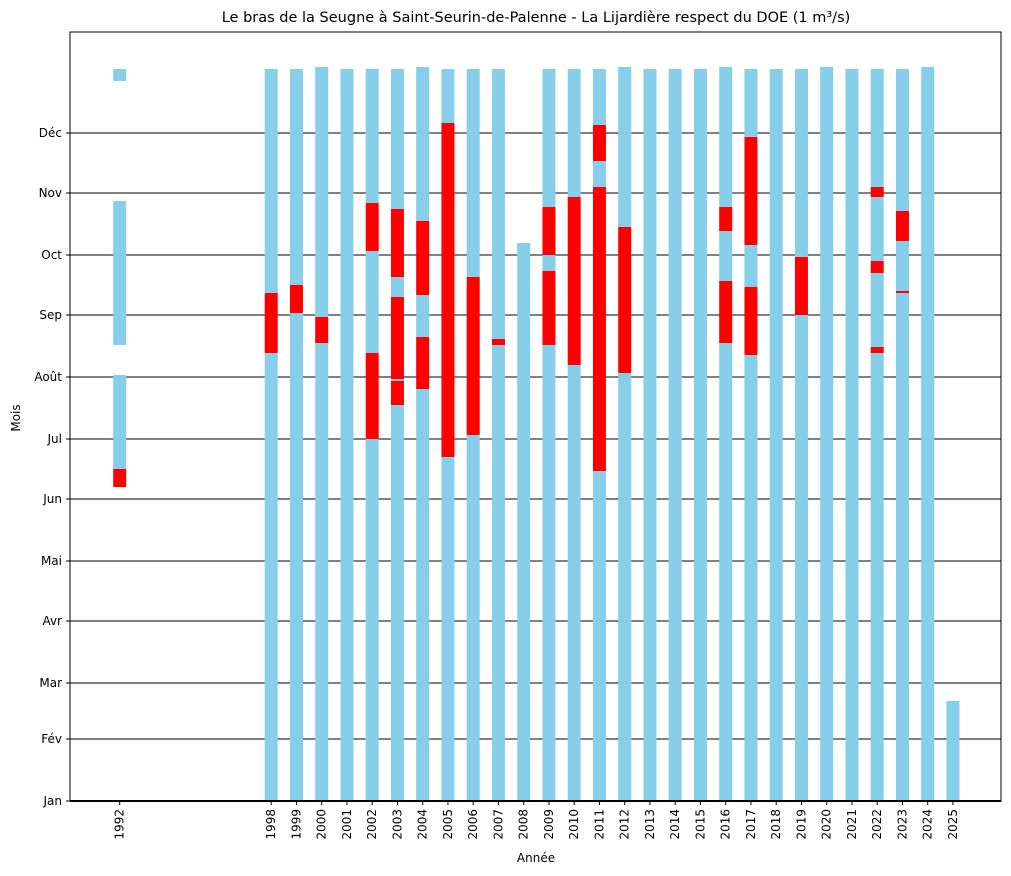  What do you see at coordinates (397, 824) in the screenshot?
I see `x-tick-label: 2003` at bounding box center [397, 824].